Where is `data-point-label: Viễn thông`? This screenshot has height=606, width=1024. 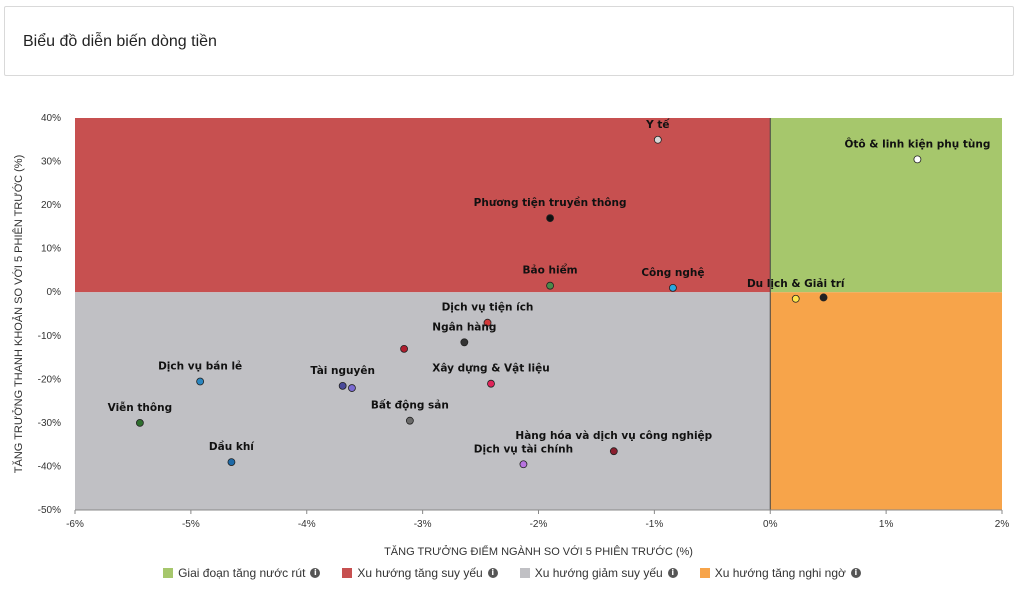 data-point-label: Viễn thông is located at coordinates (140, 407).